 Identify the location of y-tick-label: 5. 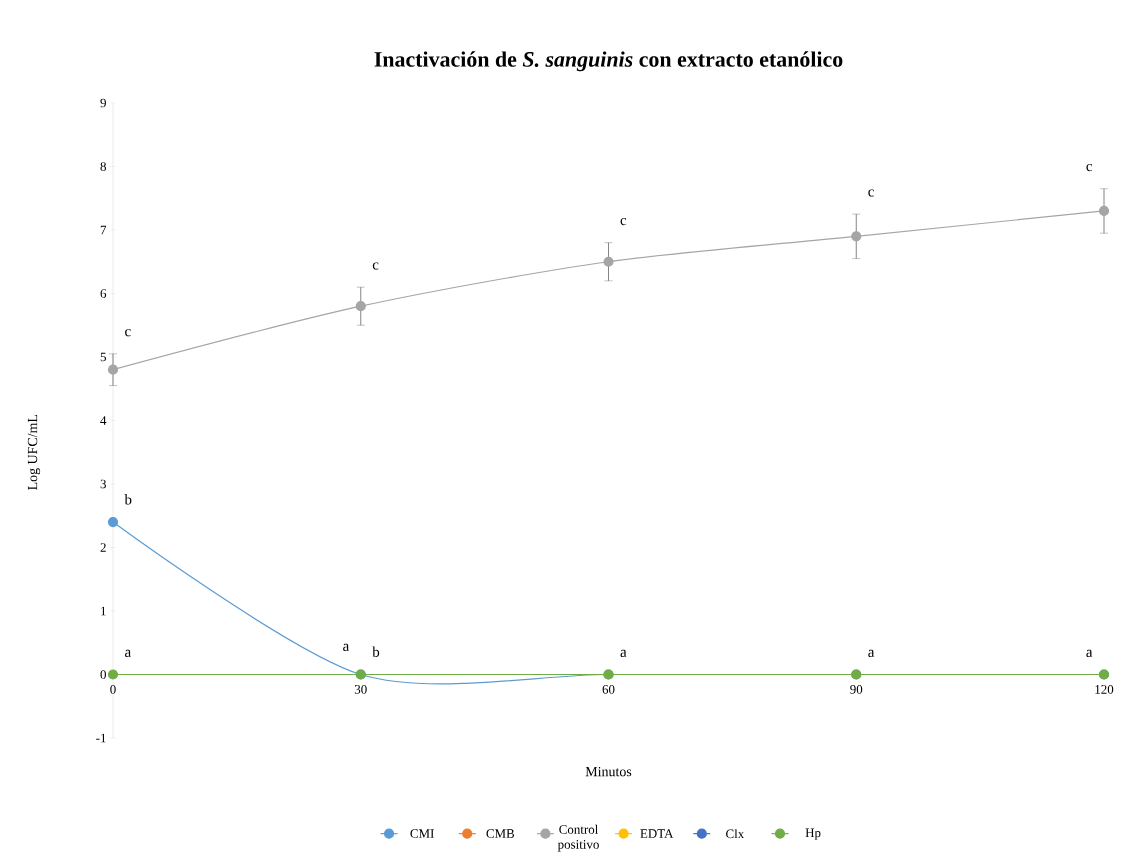
(103, 357).